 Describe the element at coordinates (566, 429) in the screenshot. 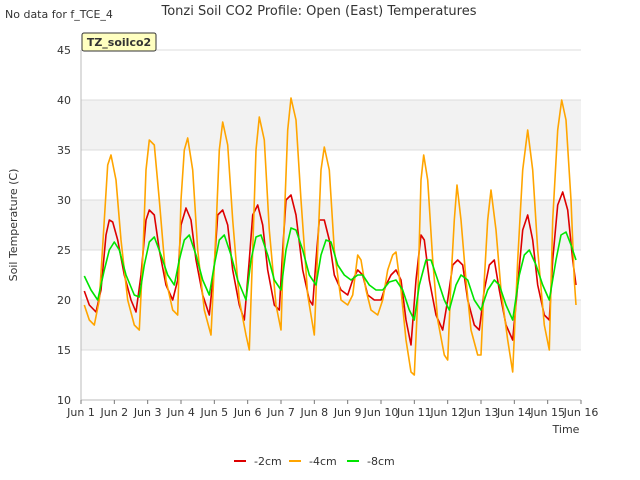

I see `x-axis-label: Time` at that location.